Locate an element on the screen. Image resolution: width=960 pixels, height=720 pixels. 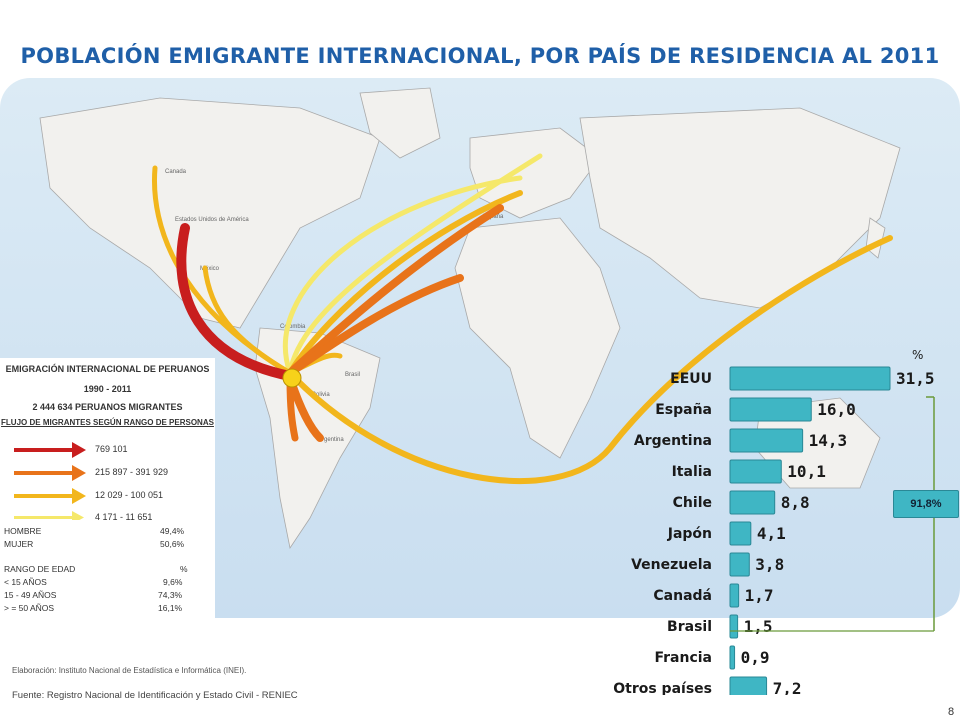
sex-value: 50,6% is located at coordinates (172, 544).